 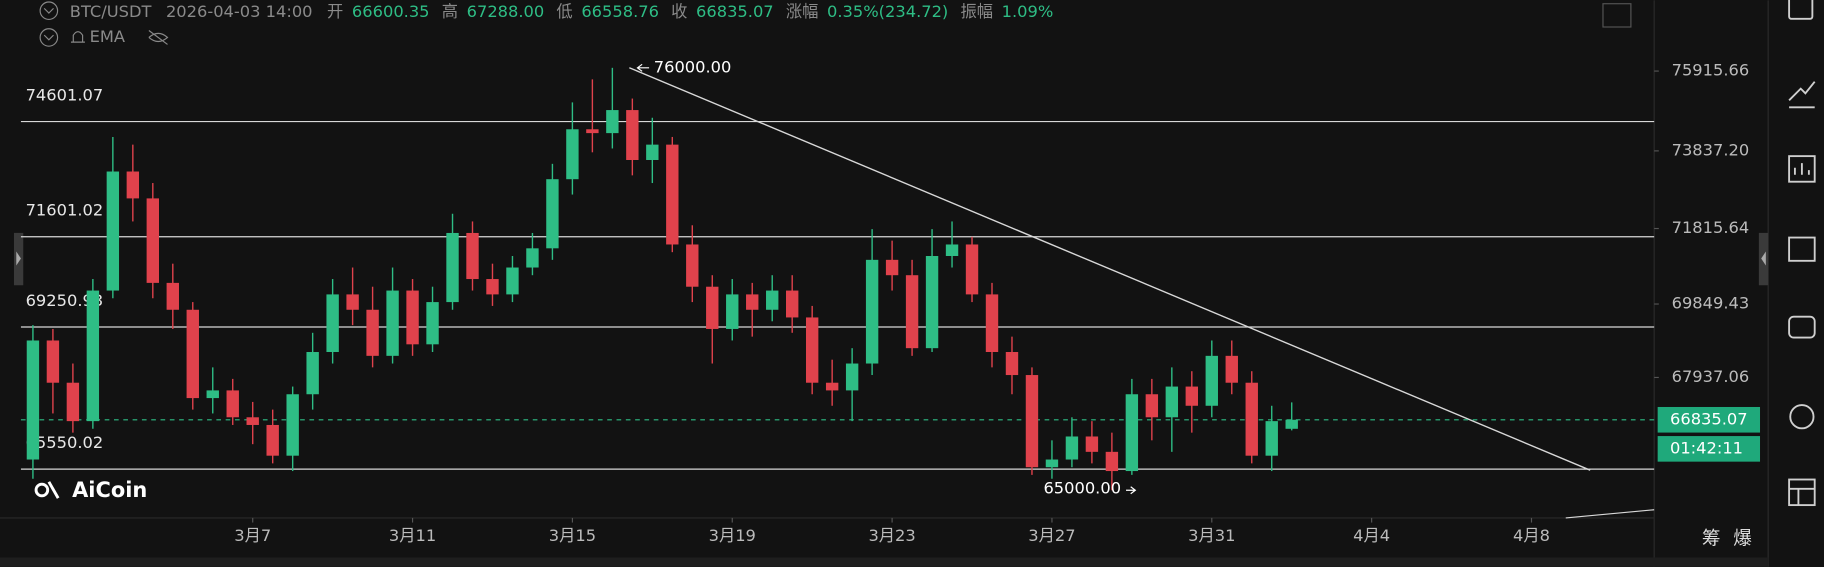 What do you see at coordinates (1028, 10) in the screenshot?
I see `field-value: 1.09%` at bounding box center [1028, 10].